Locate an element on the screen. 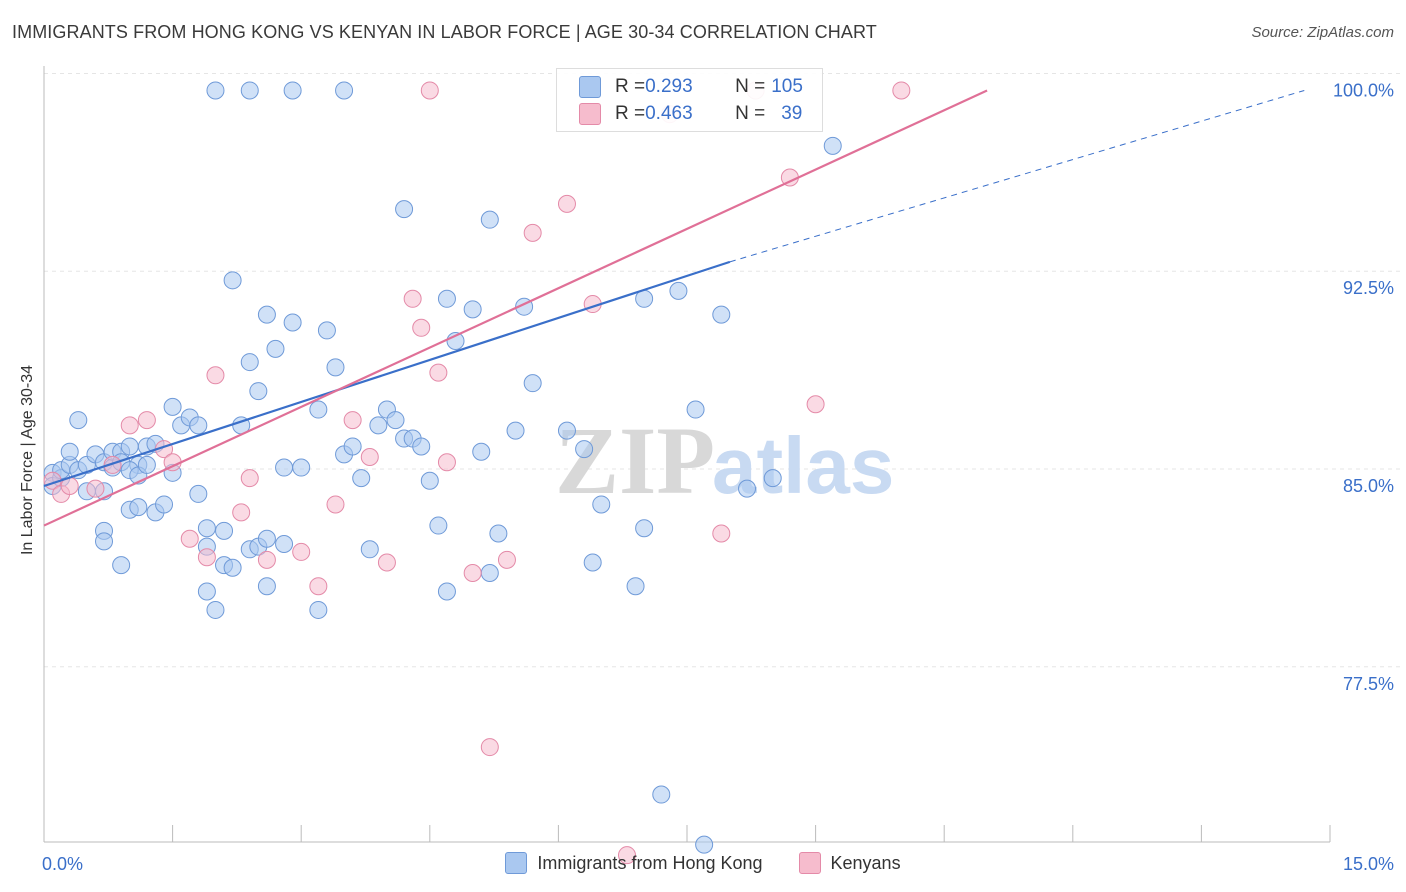 The height and width of the screenshot is (892, 1406). watermark-atlas: atlas is located at coordinates (803, 465).